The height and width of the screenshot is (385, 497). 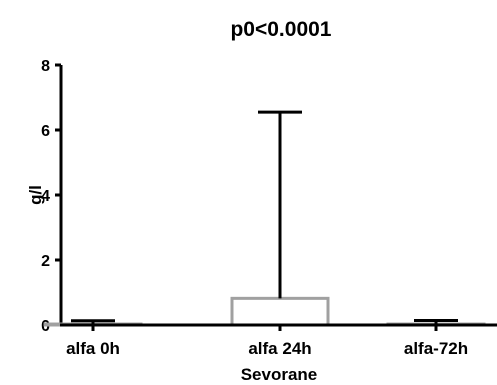 I want to click on bar, so click(x=280, y=311).